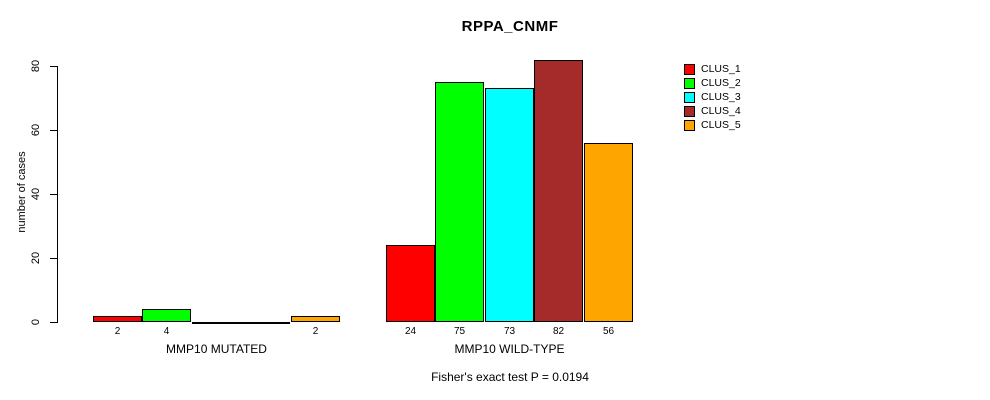 This screenshot has width=990, height=400. What do you see at coordinates (36, 194) in the screenshot?
I see `y-axis-tick-label: 40` at bounding box center [36, 194].